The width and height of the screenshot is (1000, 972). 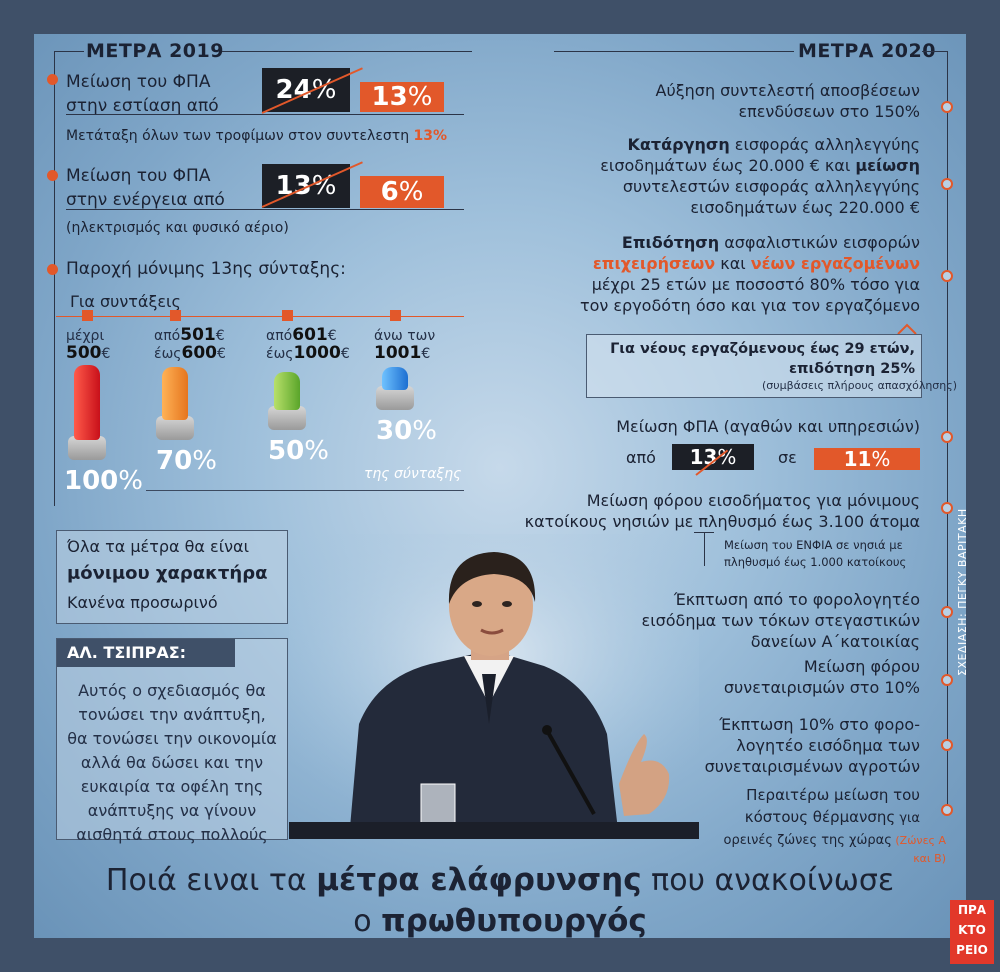 I want to click on designer-credit: ΣΧΕΔΙΑΣΗ: ΠΕΓΚΥ ΒΑΡΙΤΑΚΗ, so click(x=962, y=592).